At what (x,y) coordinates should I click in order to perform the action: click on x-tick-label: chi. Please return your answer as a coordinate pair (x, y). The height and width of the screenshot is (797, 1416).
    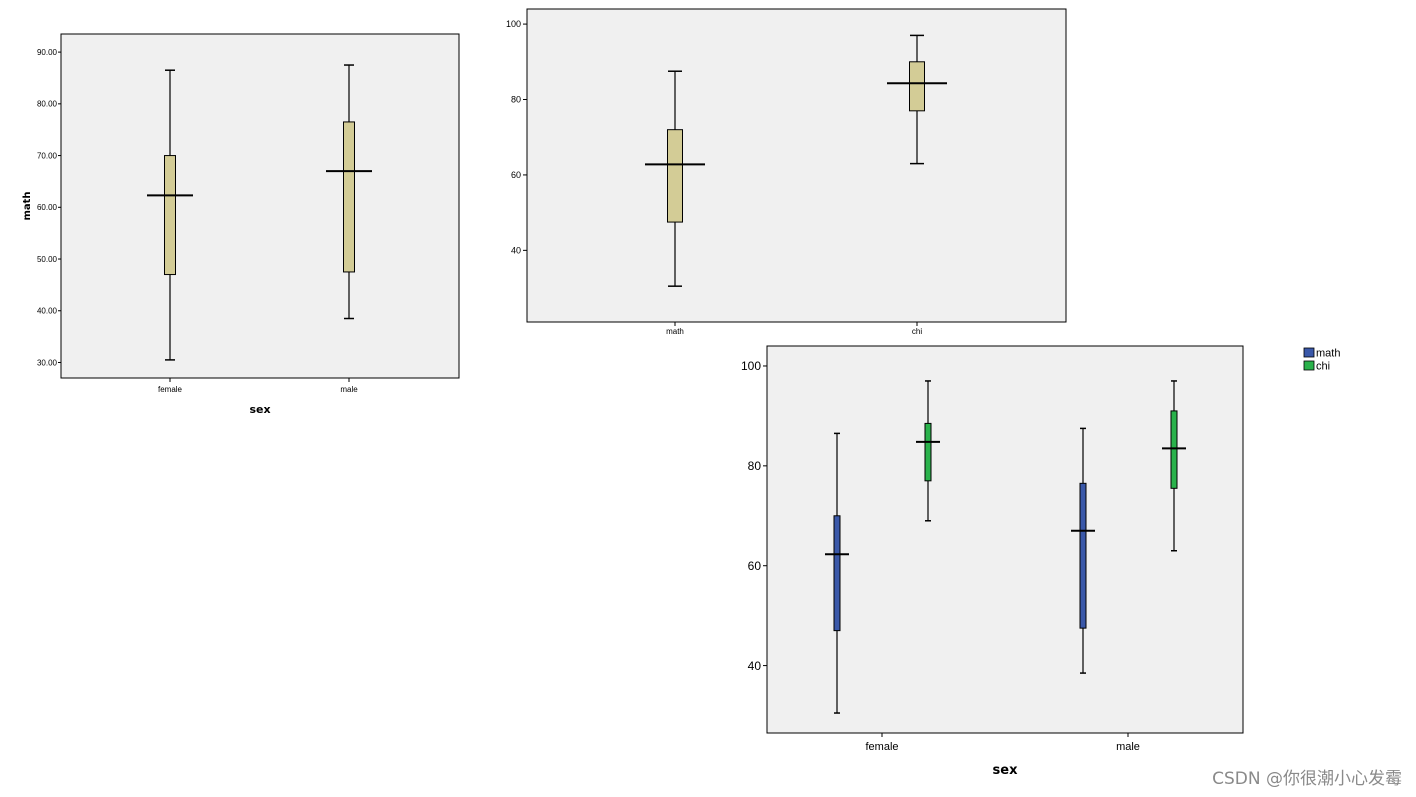
    Looking at the image, I should click on (917, 331).